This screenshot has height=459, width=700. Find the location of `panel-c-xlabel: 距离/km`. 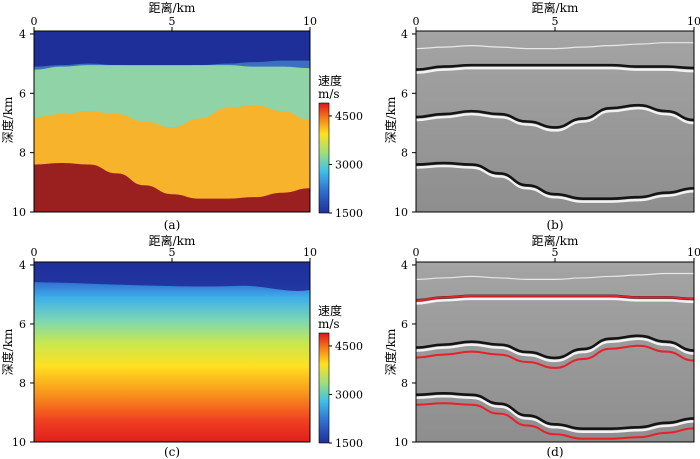

panel-c-xlabel: 距离/km is located at coordinates (172, 240).